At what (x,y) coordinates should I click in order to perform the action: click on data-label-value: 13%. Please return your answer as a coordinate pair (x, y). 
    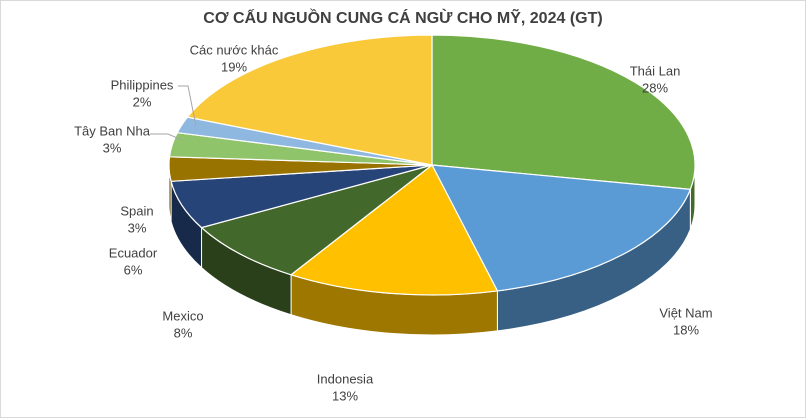
    Looking at the image, I should click on (345, 395).